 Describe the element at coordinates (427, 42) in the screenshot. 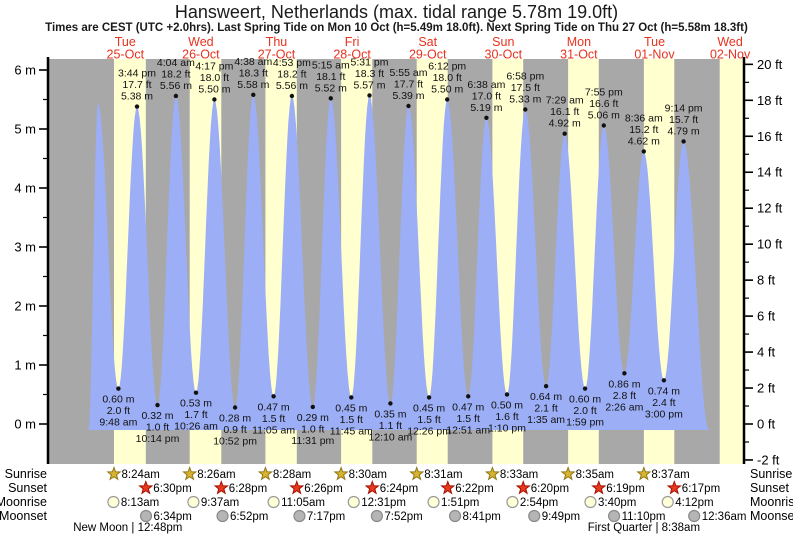

I see `day-weekday-label: Sat` at that location.